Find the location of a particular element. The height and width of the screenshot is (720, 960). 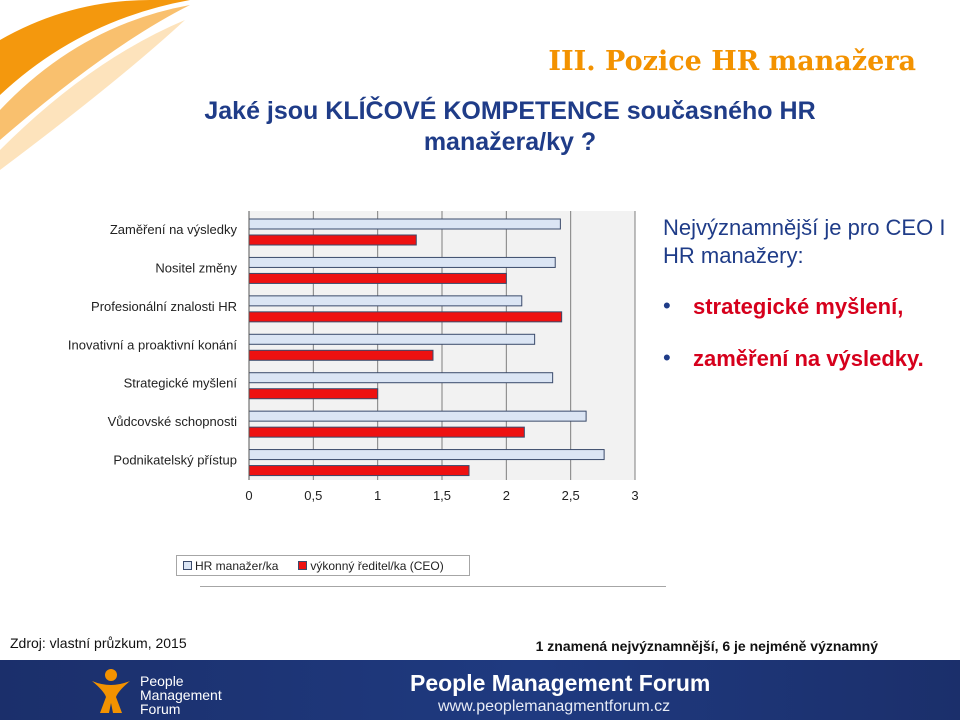

category-label: Inovativní a proaktivní konání is located at coordinates (152, 344).